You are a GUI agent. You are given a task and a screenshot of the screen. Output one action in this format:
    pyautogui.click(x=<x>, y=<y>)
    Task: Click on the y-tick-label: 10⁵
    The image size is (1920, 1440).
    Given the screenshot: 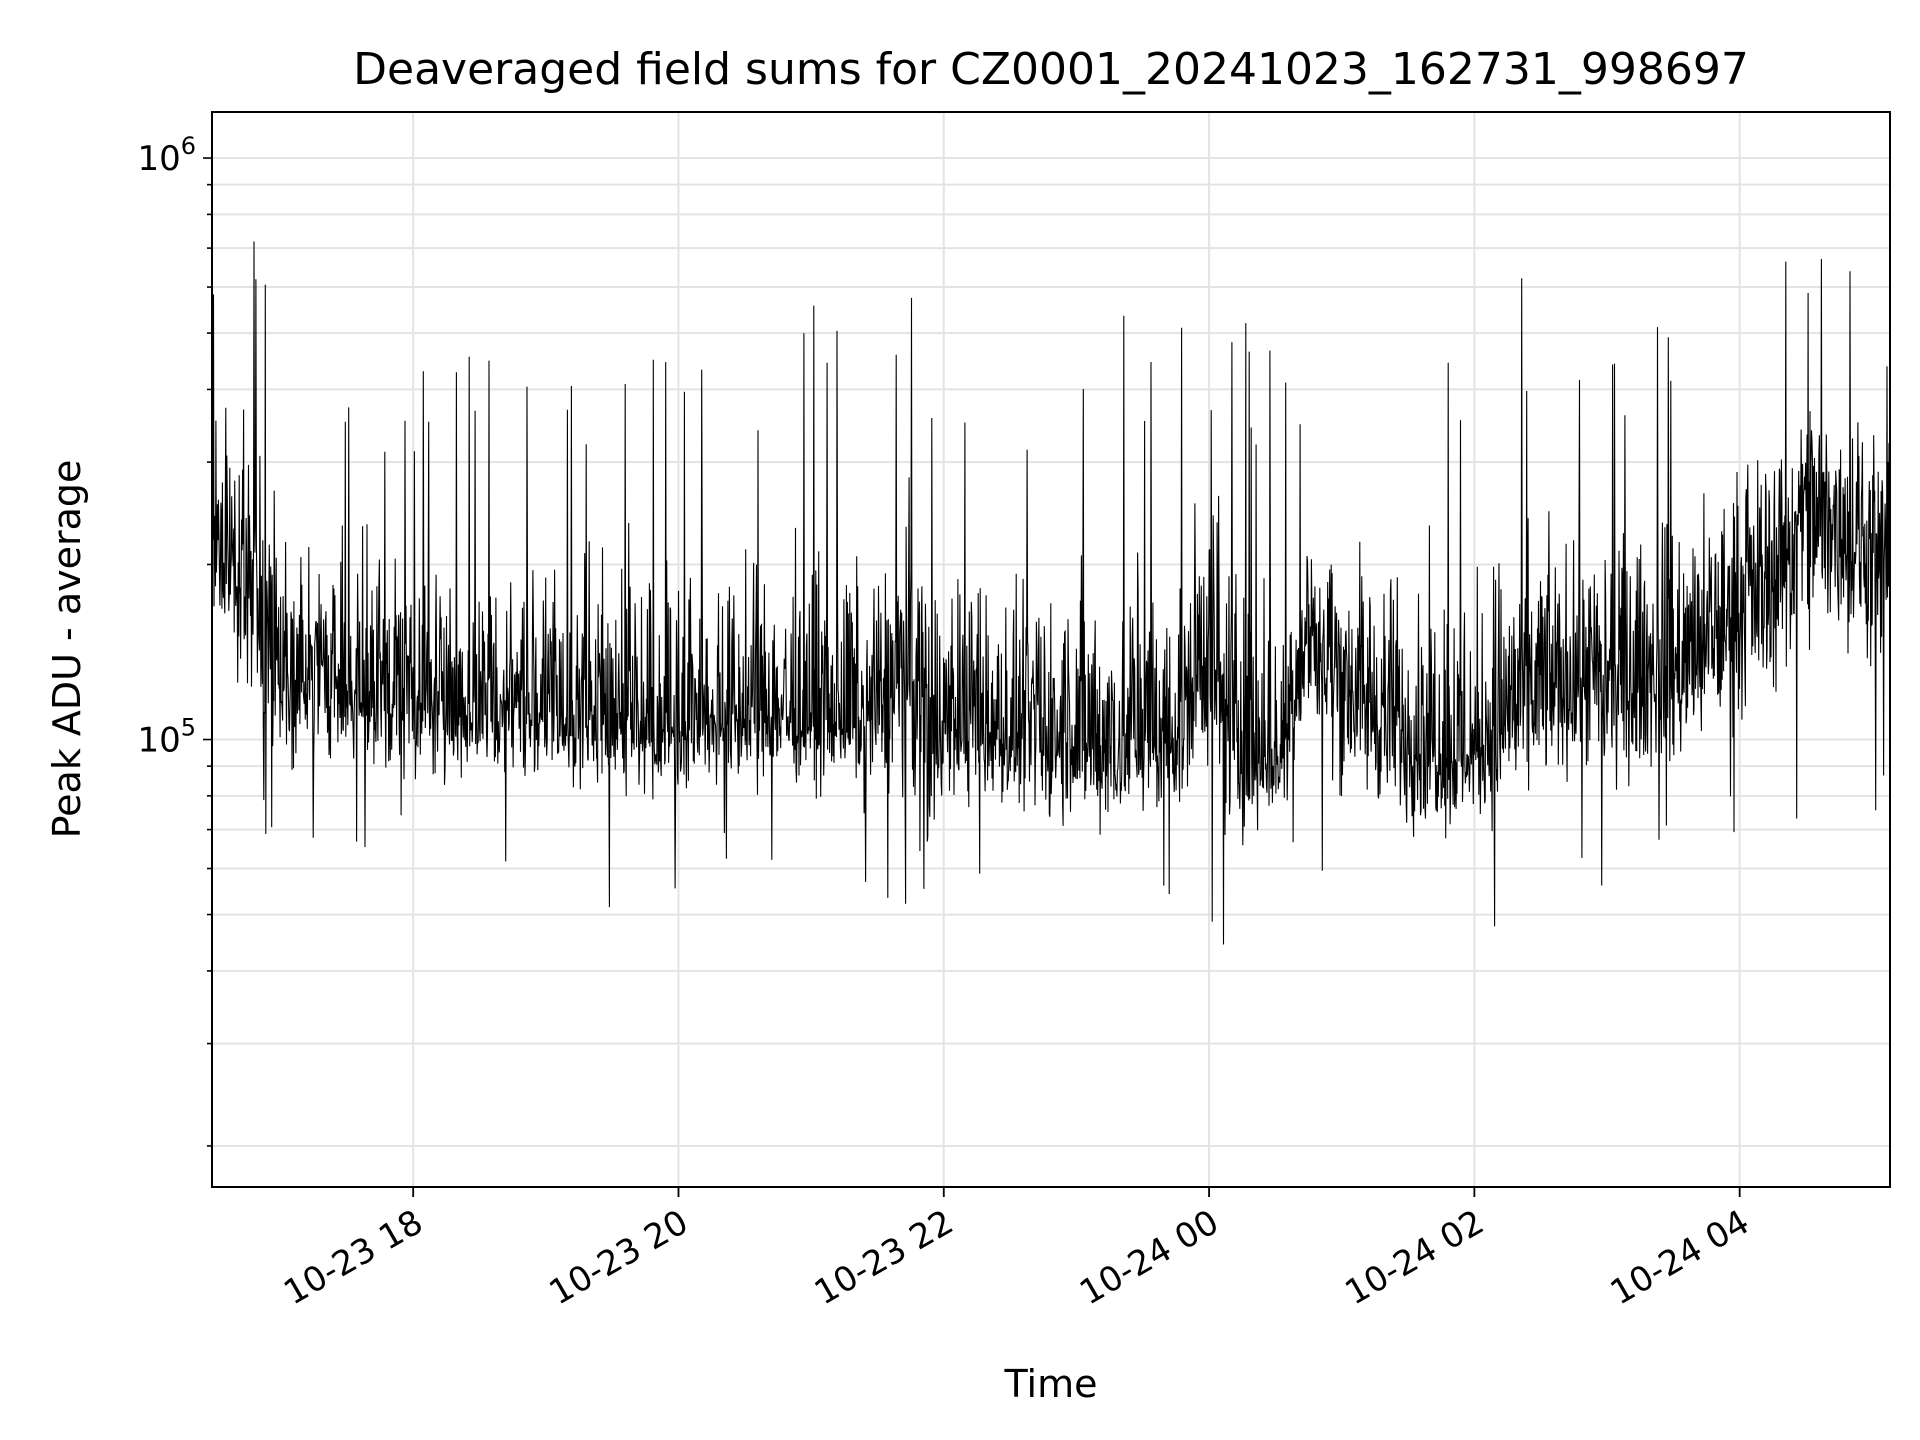 What is the action you would take?
    pyautogui.click(x=166, y=737)
    